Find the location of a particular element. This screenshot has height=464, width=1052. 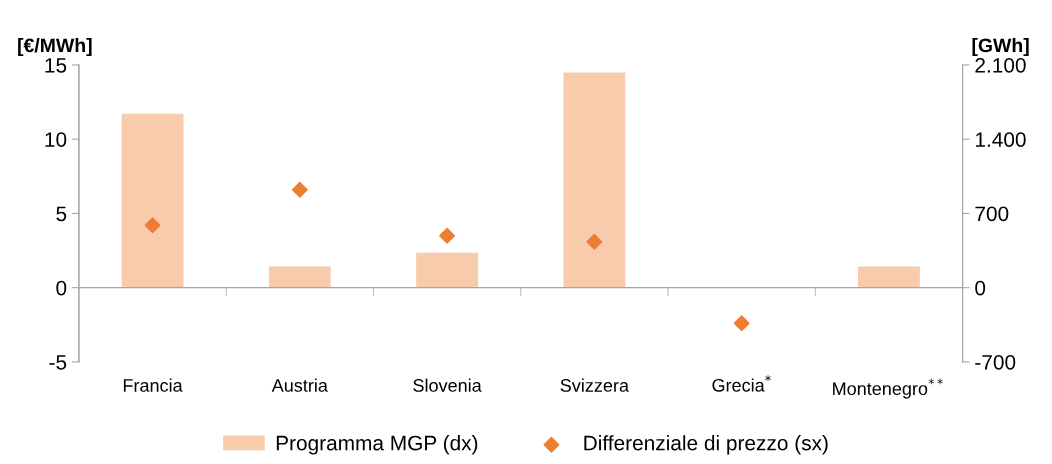

y-tick-label: -5 is located at coordinates (58, 362).